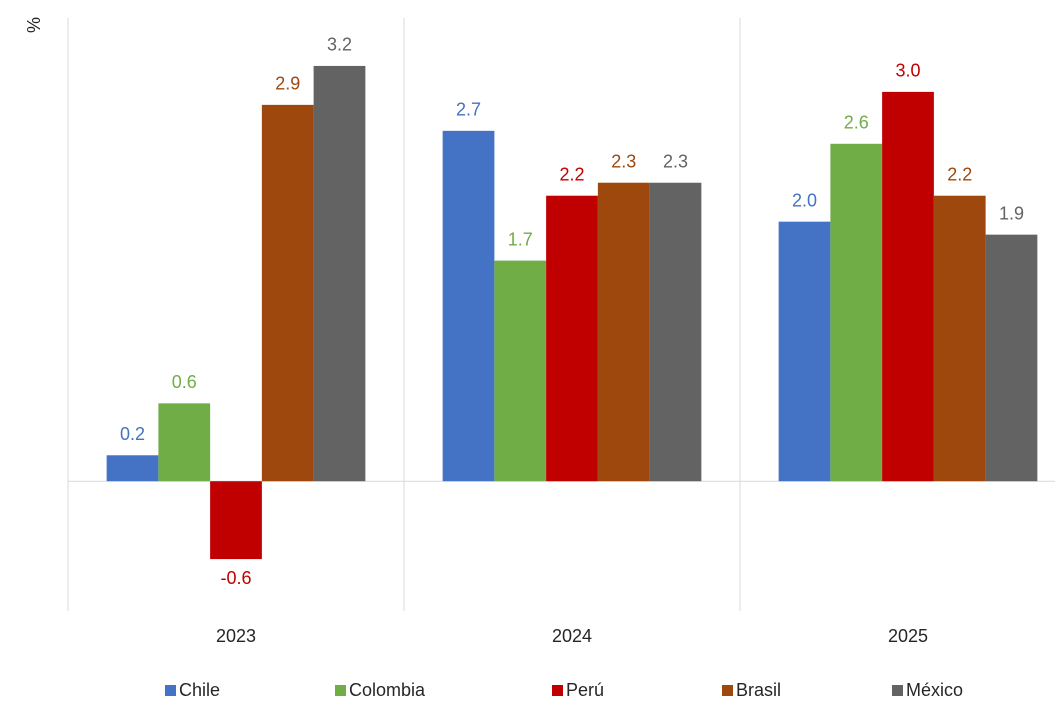 The image size is (1055, 703). Describe the element at coordinates (934, 690) in the screenshot. I see `legend-label: México` at that location.